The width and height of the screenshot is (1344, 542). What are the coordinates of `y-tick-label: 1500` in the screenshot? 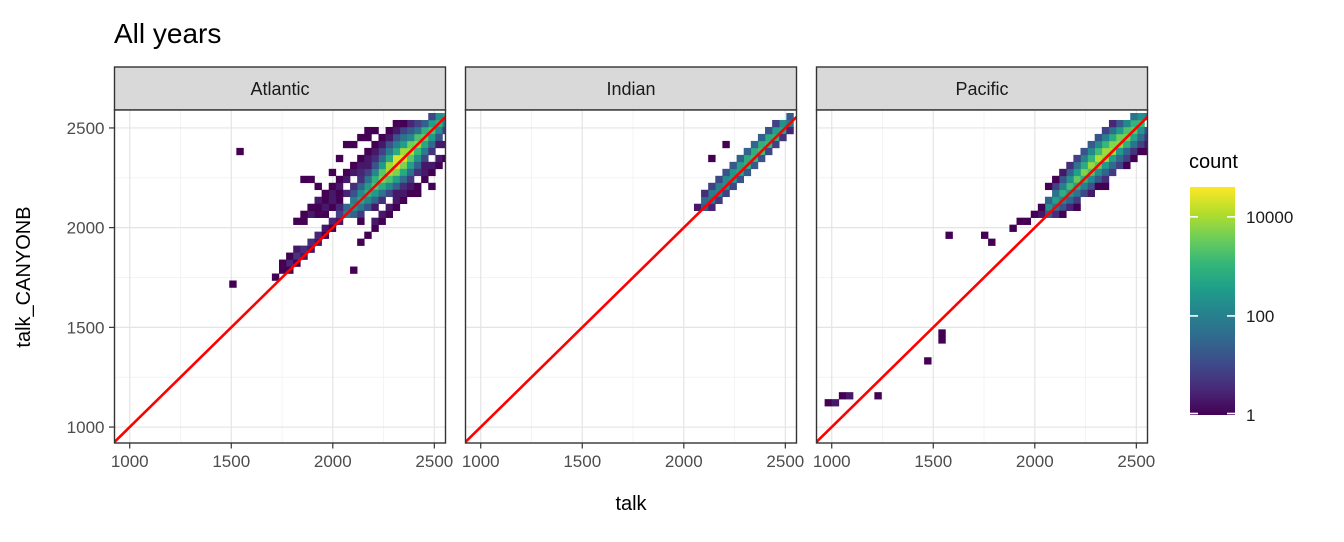 It's located at (86, 327).